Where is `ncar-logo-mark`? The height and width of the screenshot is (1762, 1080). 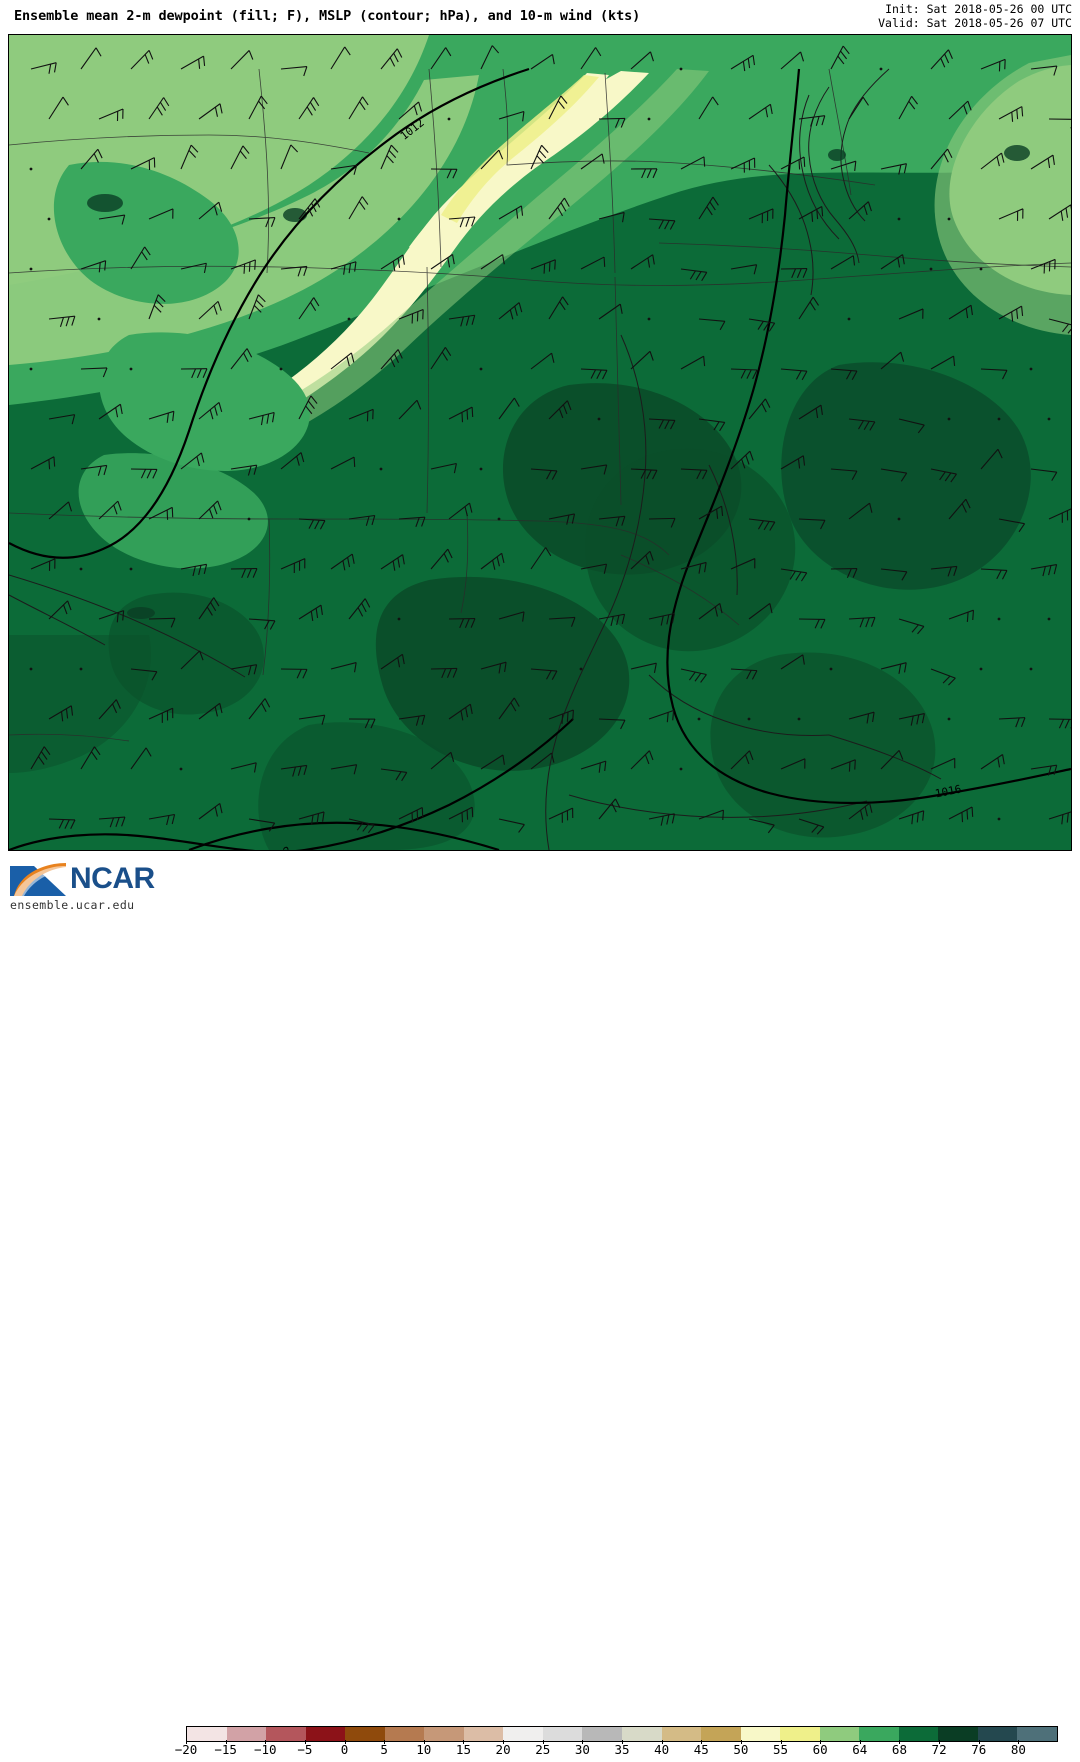
ncar-logo-mark is located at coordinates (39, 880).